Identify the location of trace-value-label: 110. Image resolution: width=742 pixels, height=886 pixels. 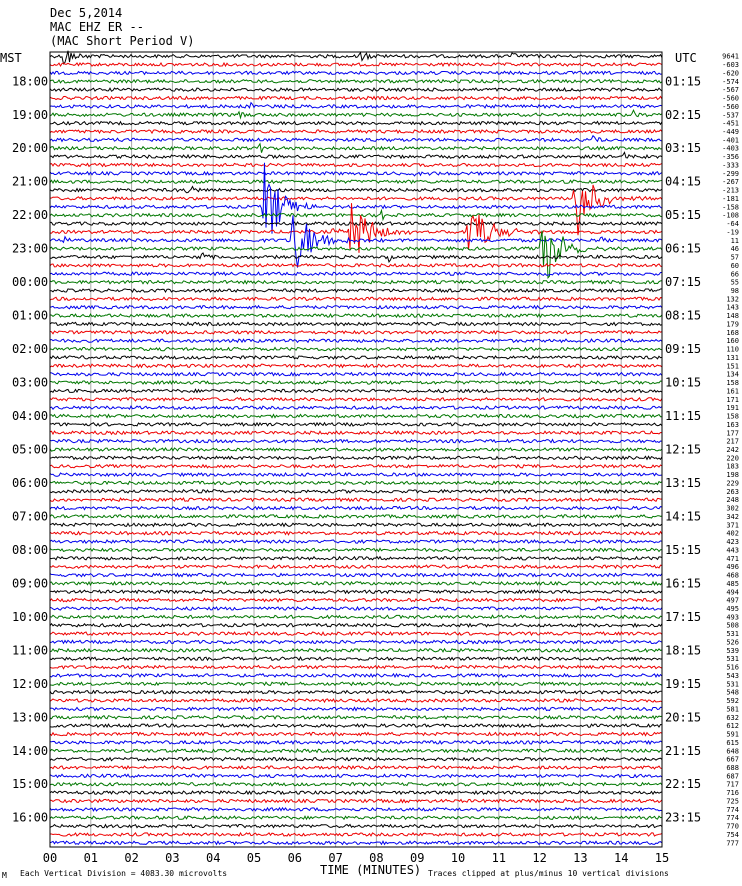
(732, 350).